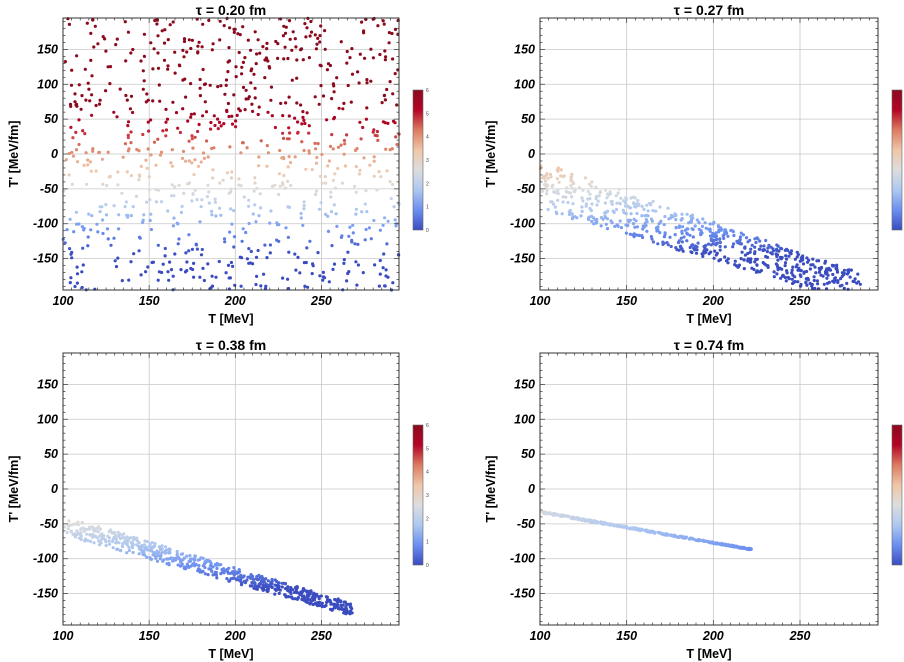 The width and height of the screenshot is (904, 662). I want to click on x-tick-label: 100, so click(63, 636).